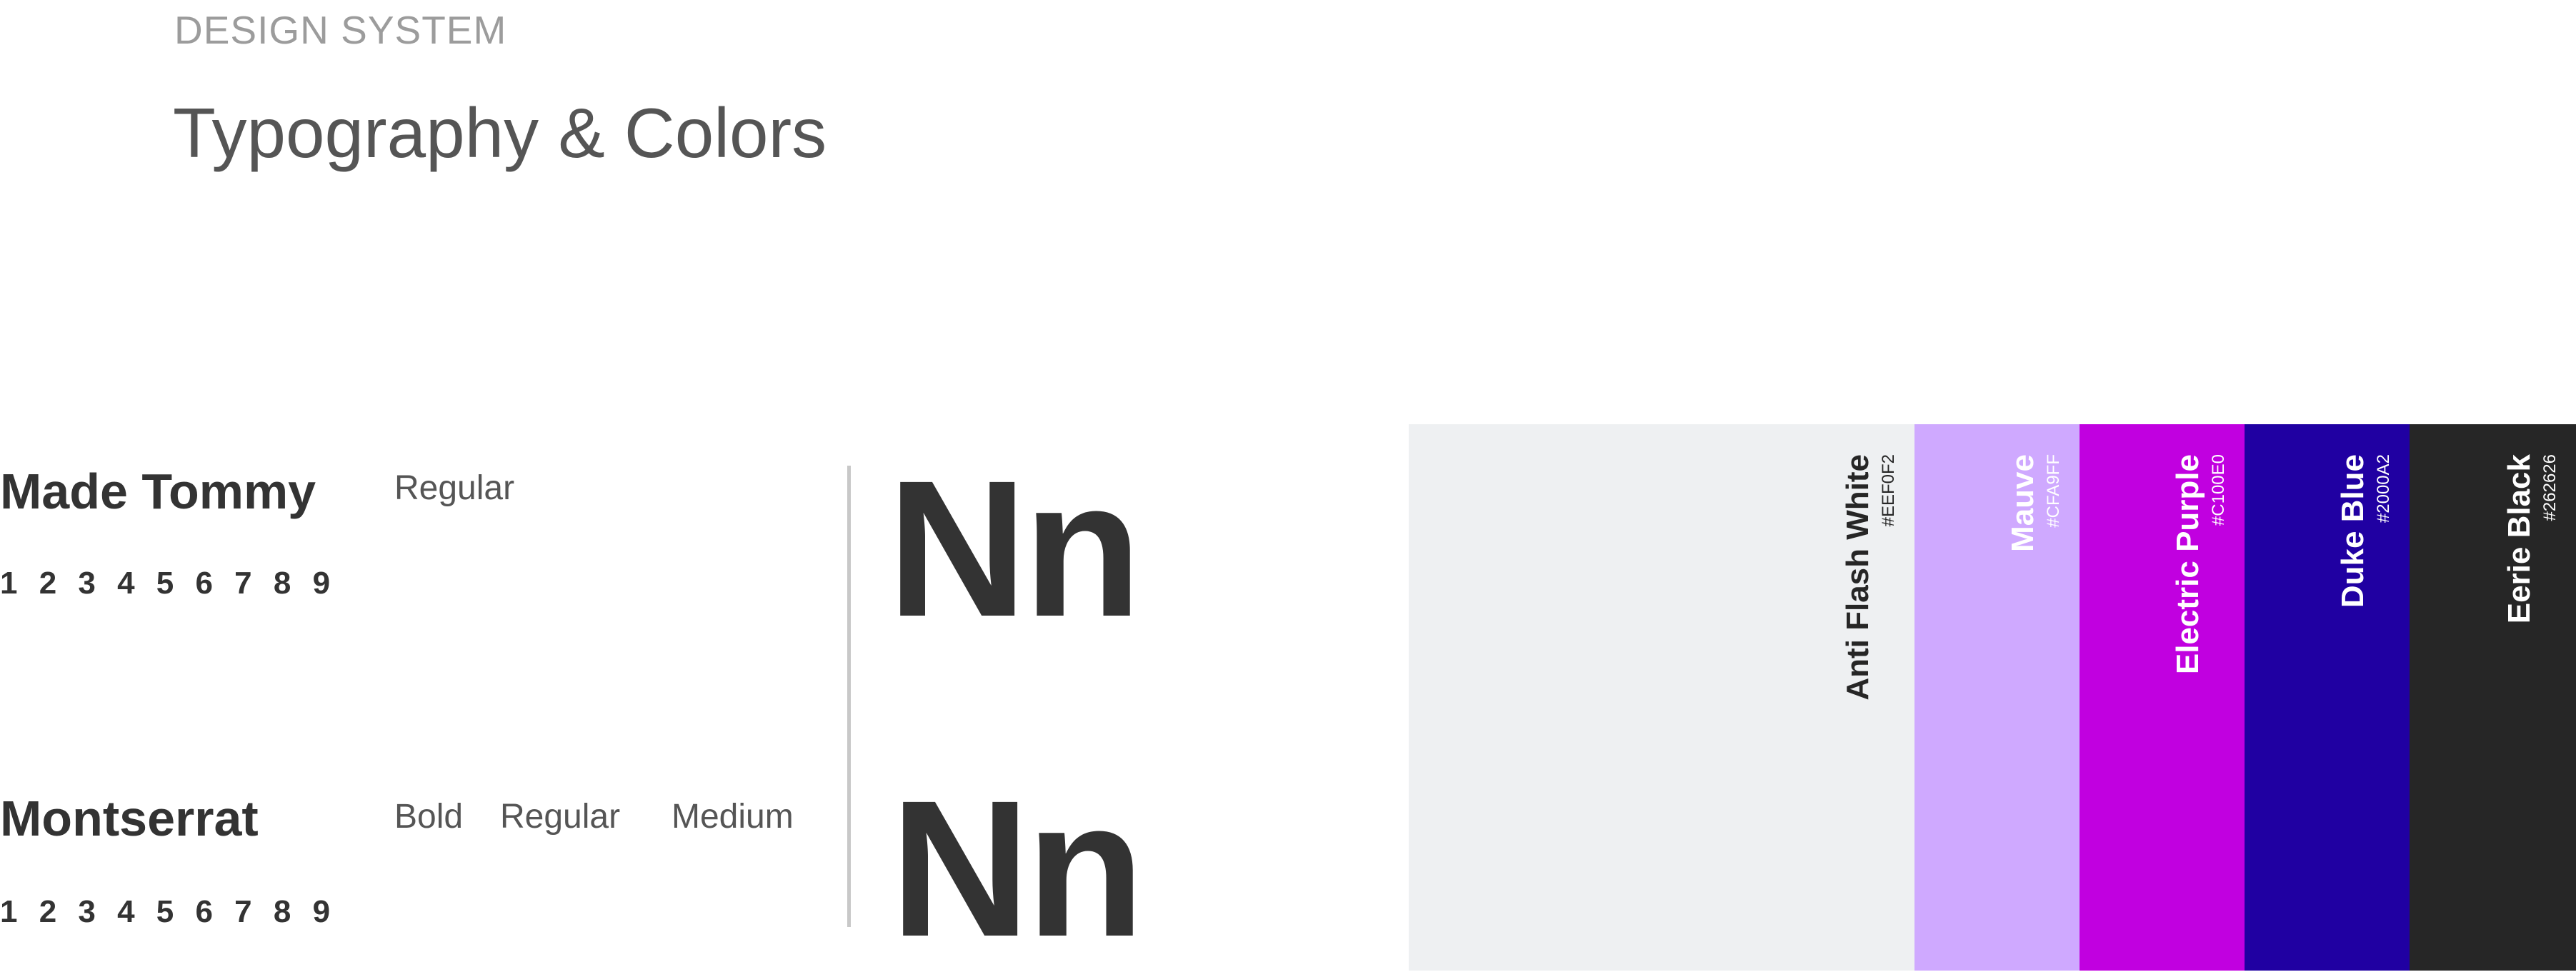 The width and height of the screenshot is (2576, 977). I want to click on color-swatch-mauve: Mauve #CFA9FF, so click(1997, 697).